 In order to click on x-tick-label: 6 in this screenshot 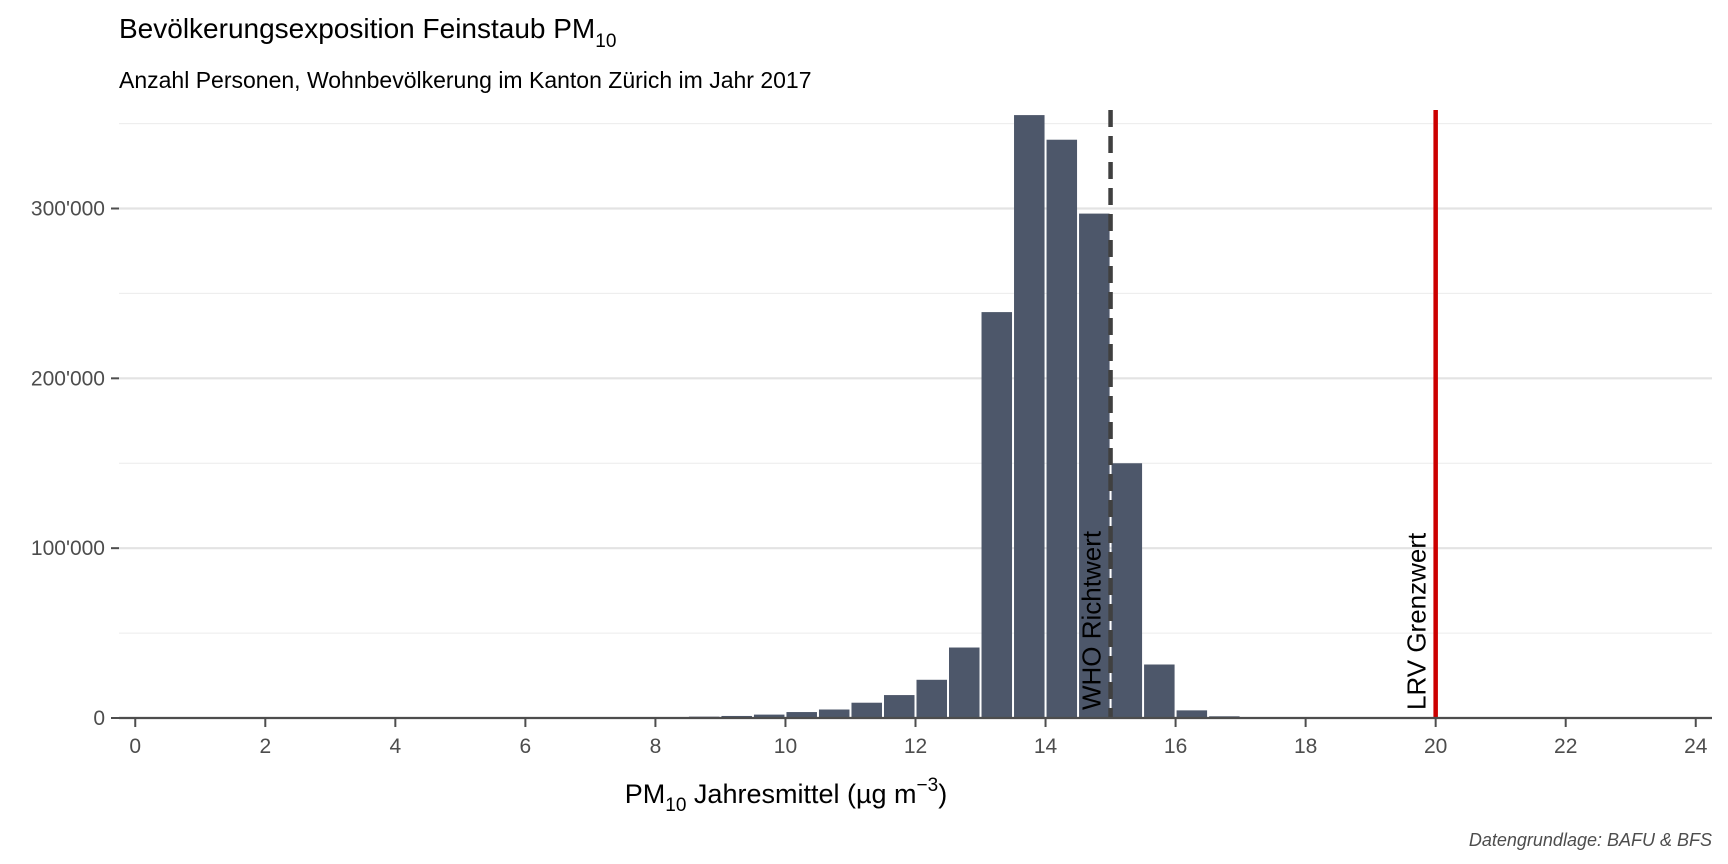, I will do `click(526, 746)`.